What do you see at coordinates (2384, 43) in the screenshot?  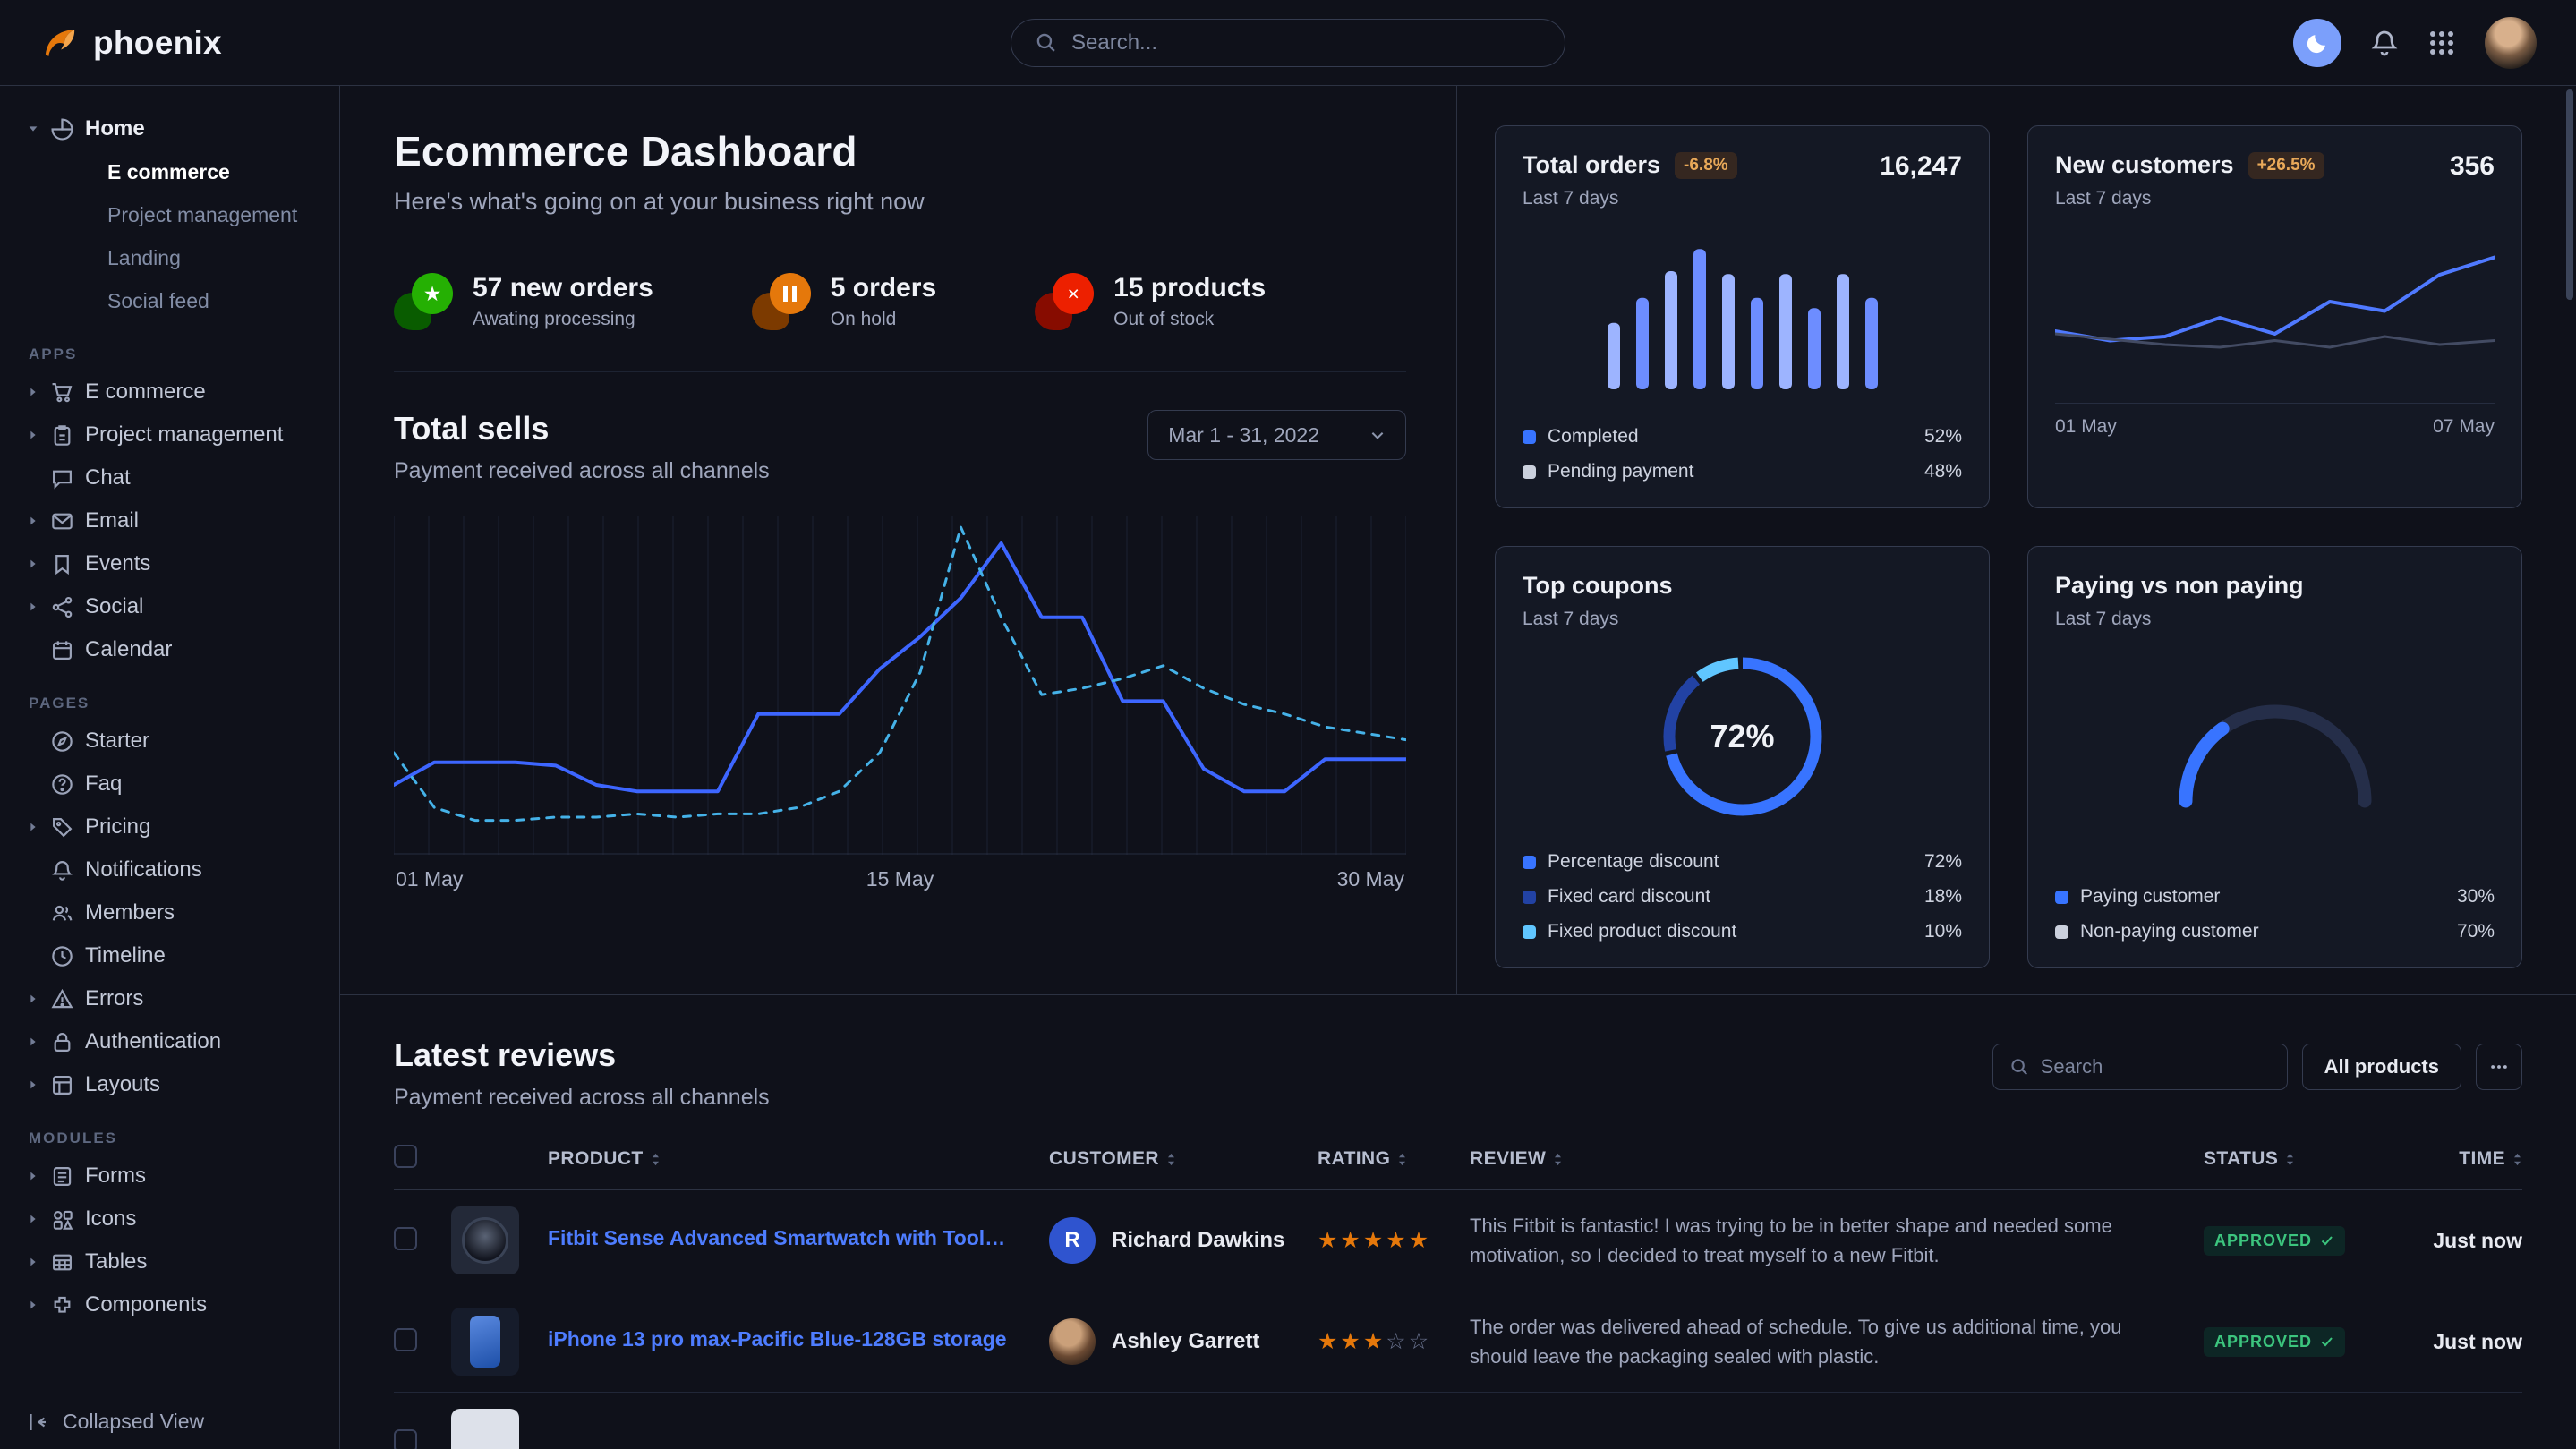 I see `notifications-bell-button` at bounding box center [2384, 43].